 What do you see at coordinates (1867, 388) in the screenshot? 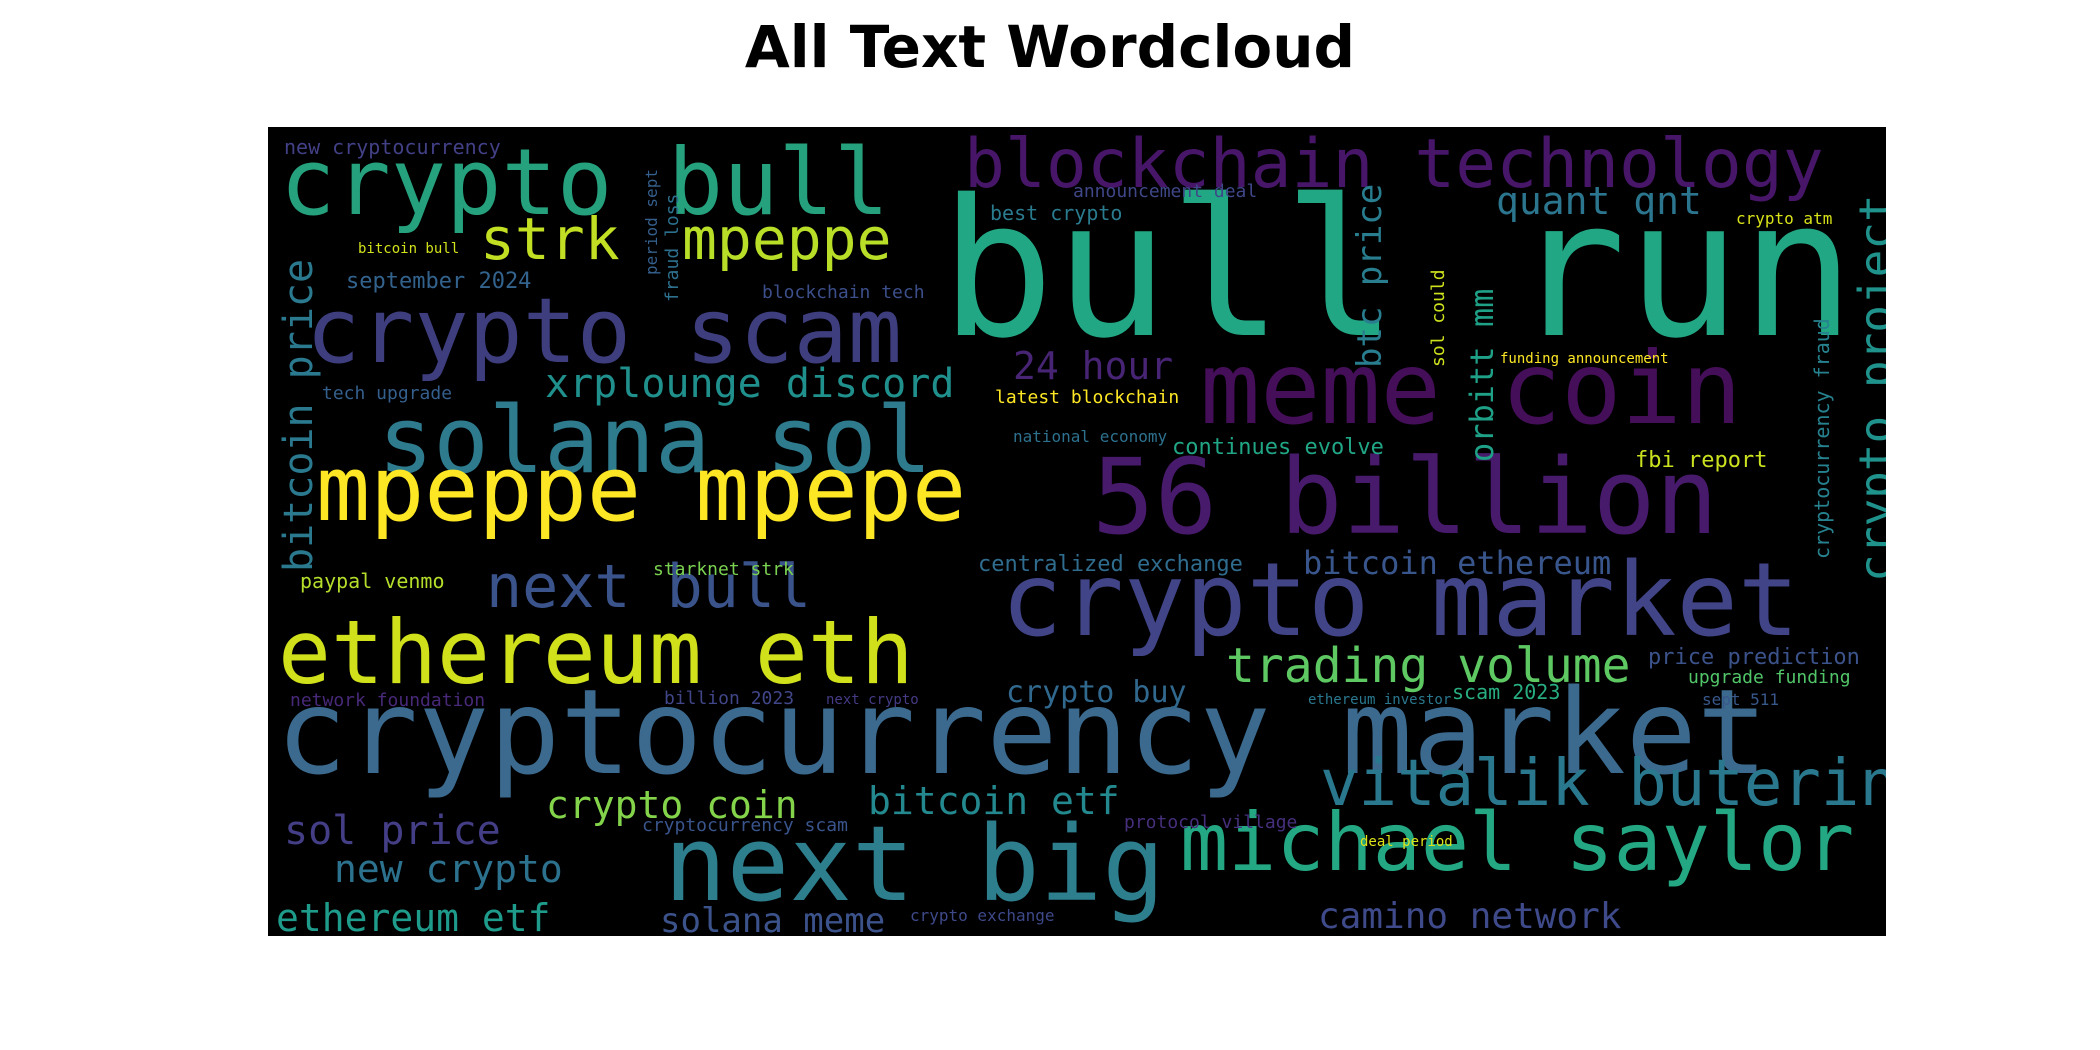
I see `wordcloud-word: crypto project` at bounding box center [1867, 388].